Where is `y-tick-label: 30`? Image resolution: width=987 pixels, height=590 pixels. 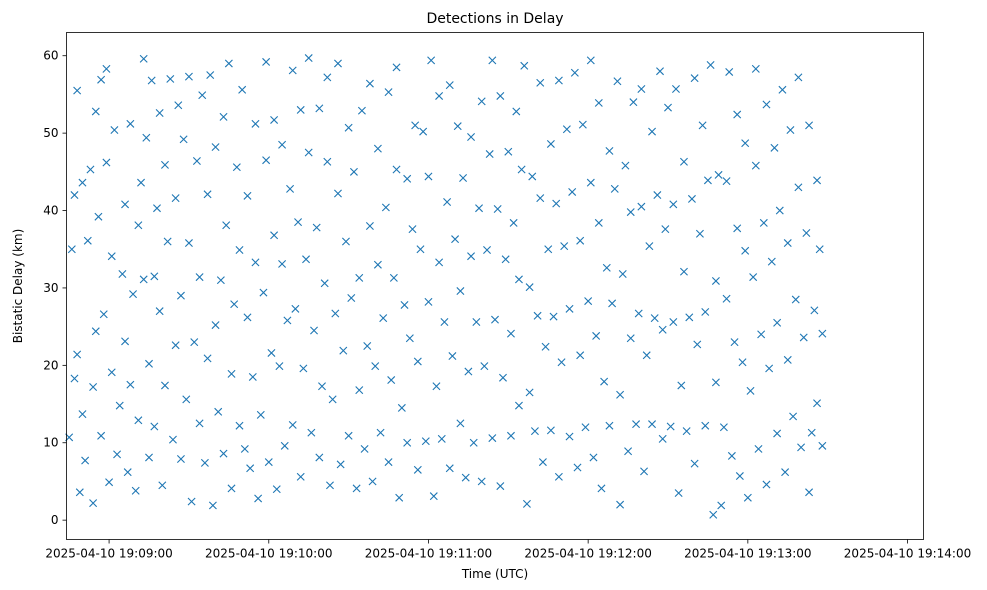 y-tick-label: 30 is located at coordinates (50, 288).